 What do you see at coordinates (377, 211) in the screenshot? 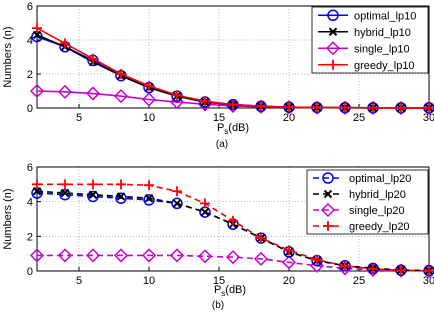
I see `legend-label: single_lp20` at bounding box center [377, 211].